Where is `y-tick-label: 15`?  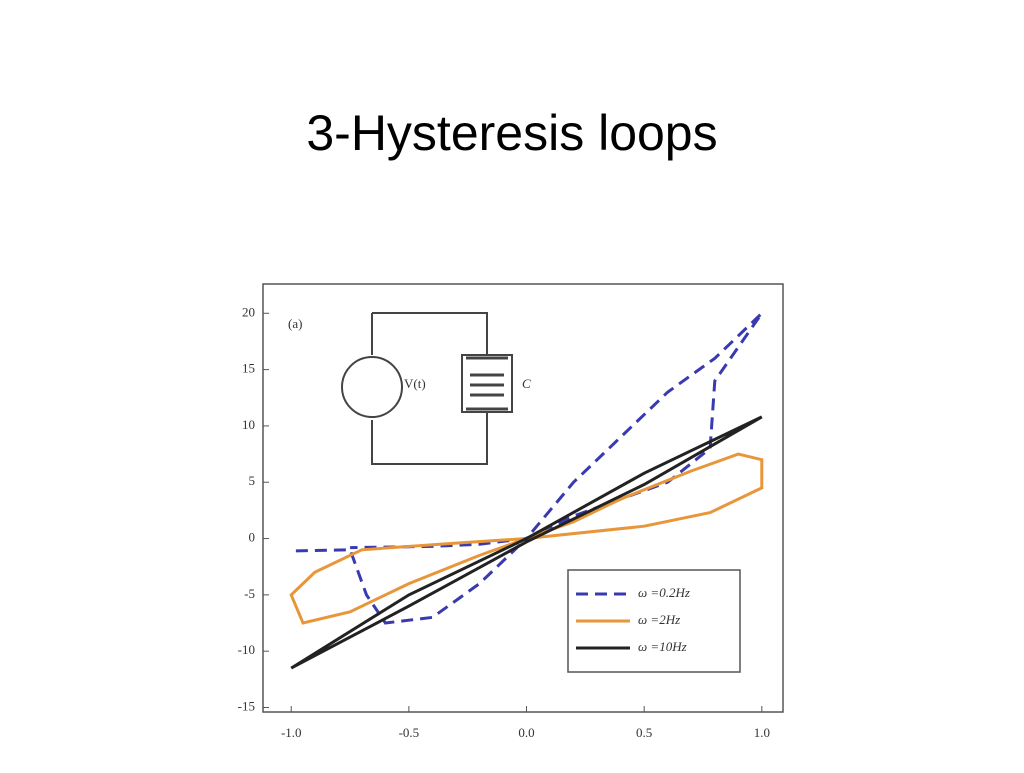
y-tick-label: 15 is located at coordinates (248, 368).